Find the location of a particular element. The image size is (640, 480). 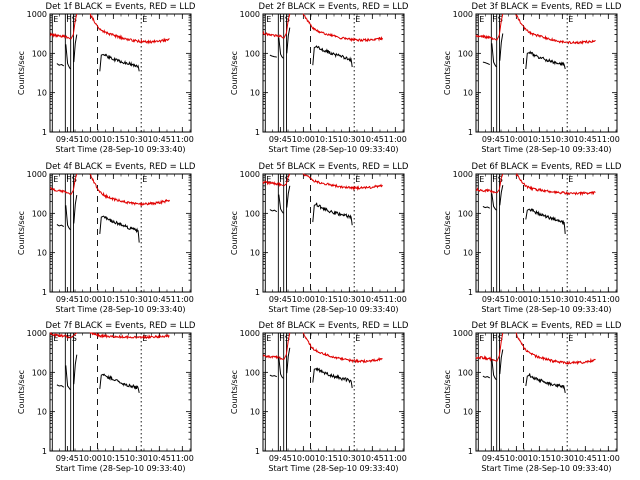

panel-title: Det 5f BLACK = Events, RED = LLD is located at coordinates (334, 167).